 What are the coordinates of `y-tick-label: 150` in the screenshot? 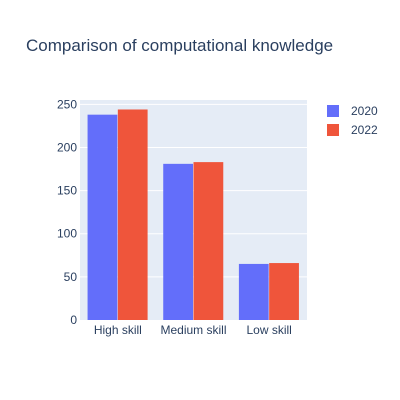 It's located at (67, 191).